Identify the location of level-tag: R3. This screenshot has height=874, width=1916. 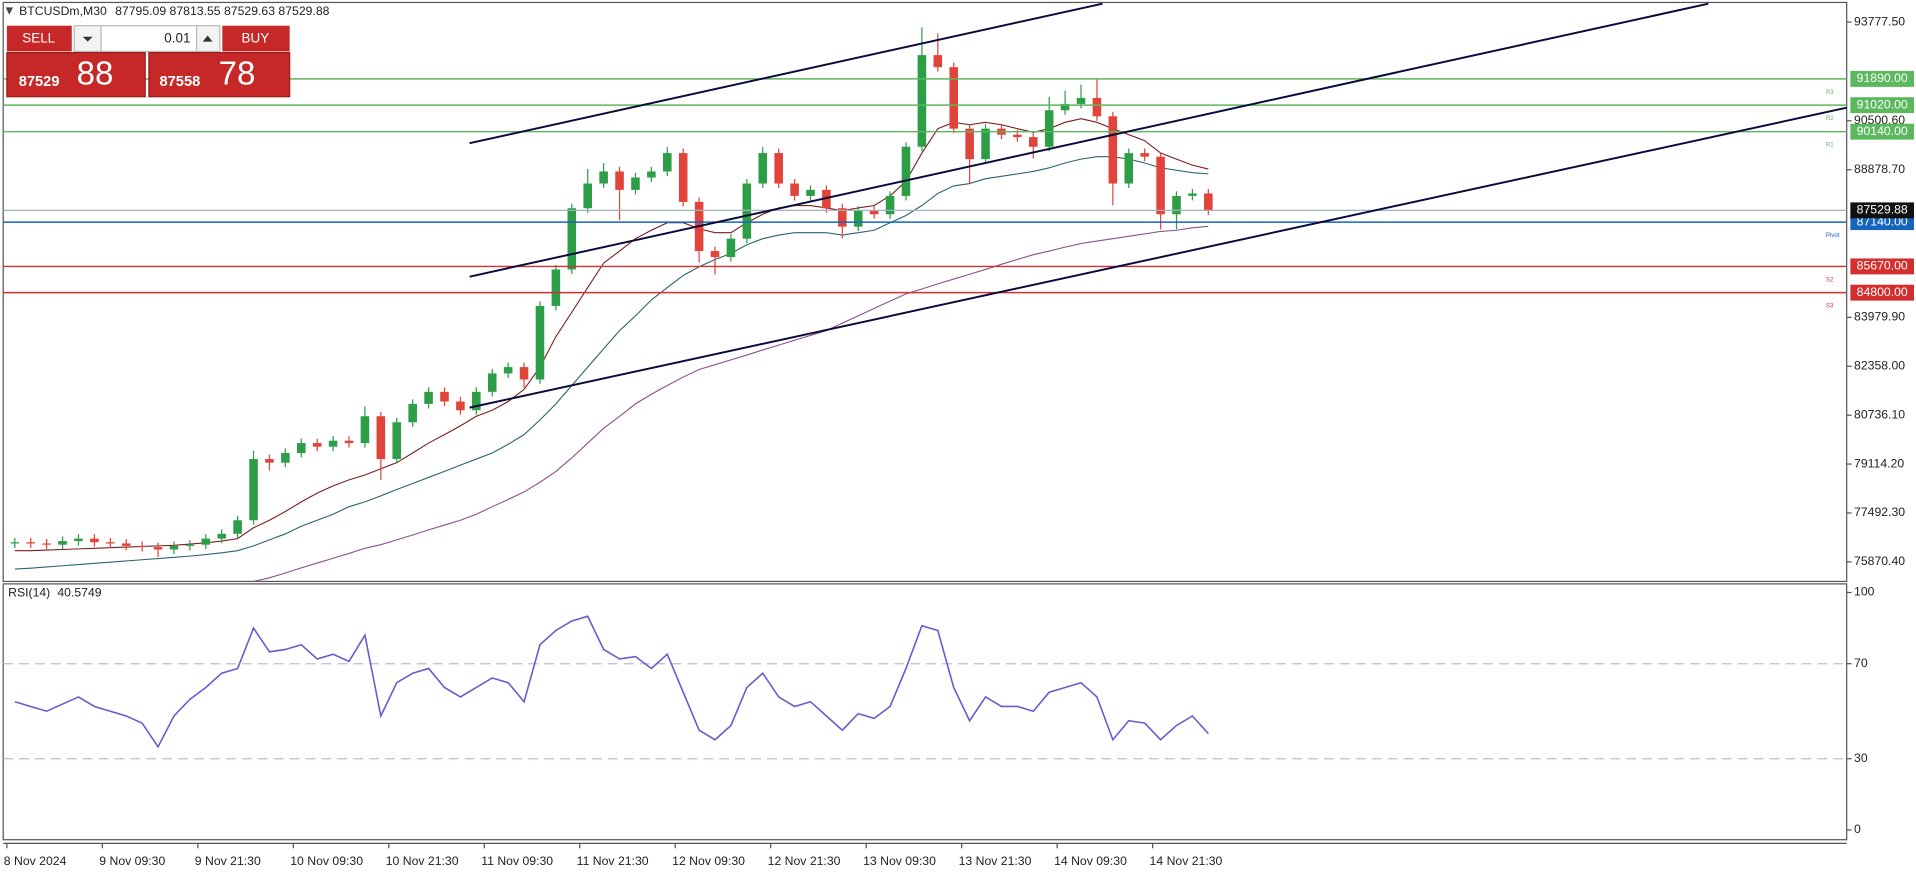
(1830, 92).